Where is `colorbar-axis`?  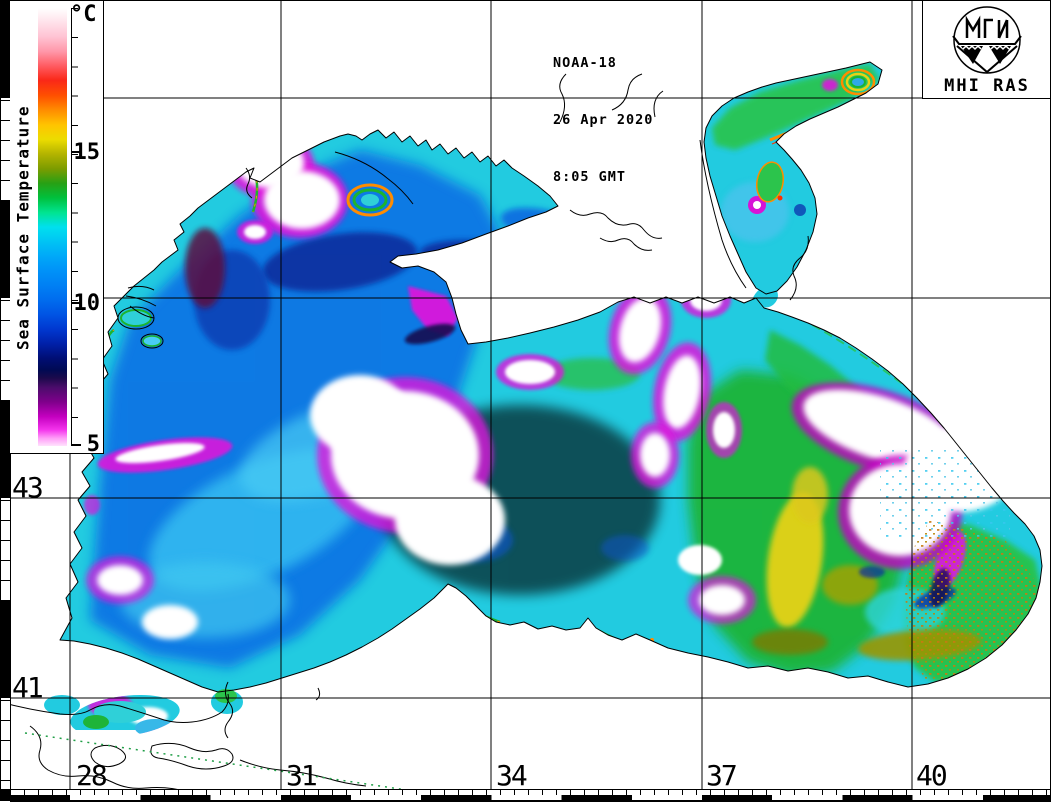
colorbar-axis is located at coordinates (74, 227).